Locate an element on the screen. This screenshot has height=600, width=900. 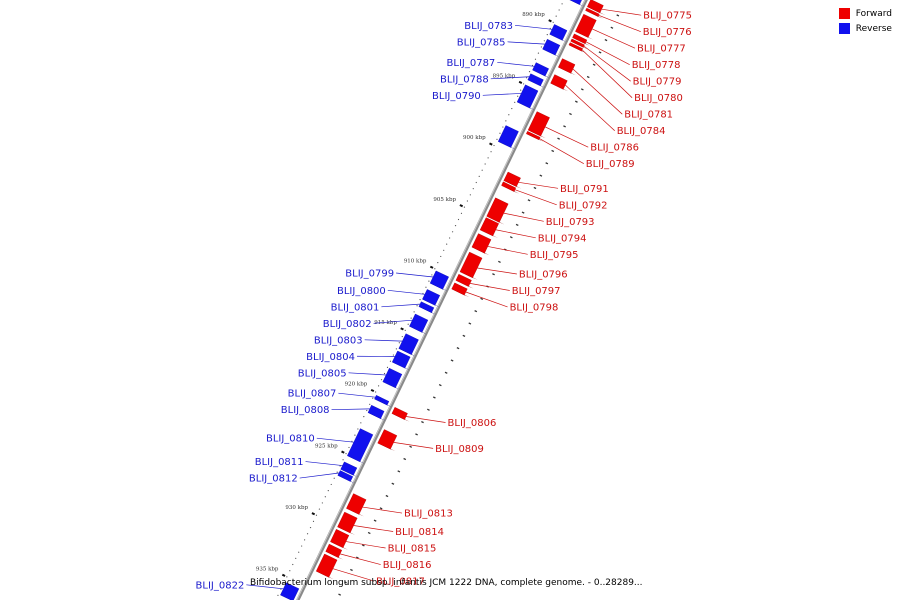
gene-label: BLIJ_0810 is located at coordinates (290, 439).